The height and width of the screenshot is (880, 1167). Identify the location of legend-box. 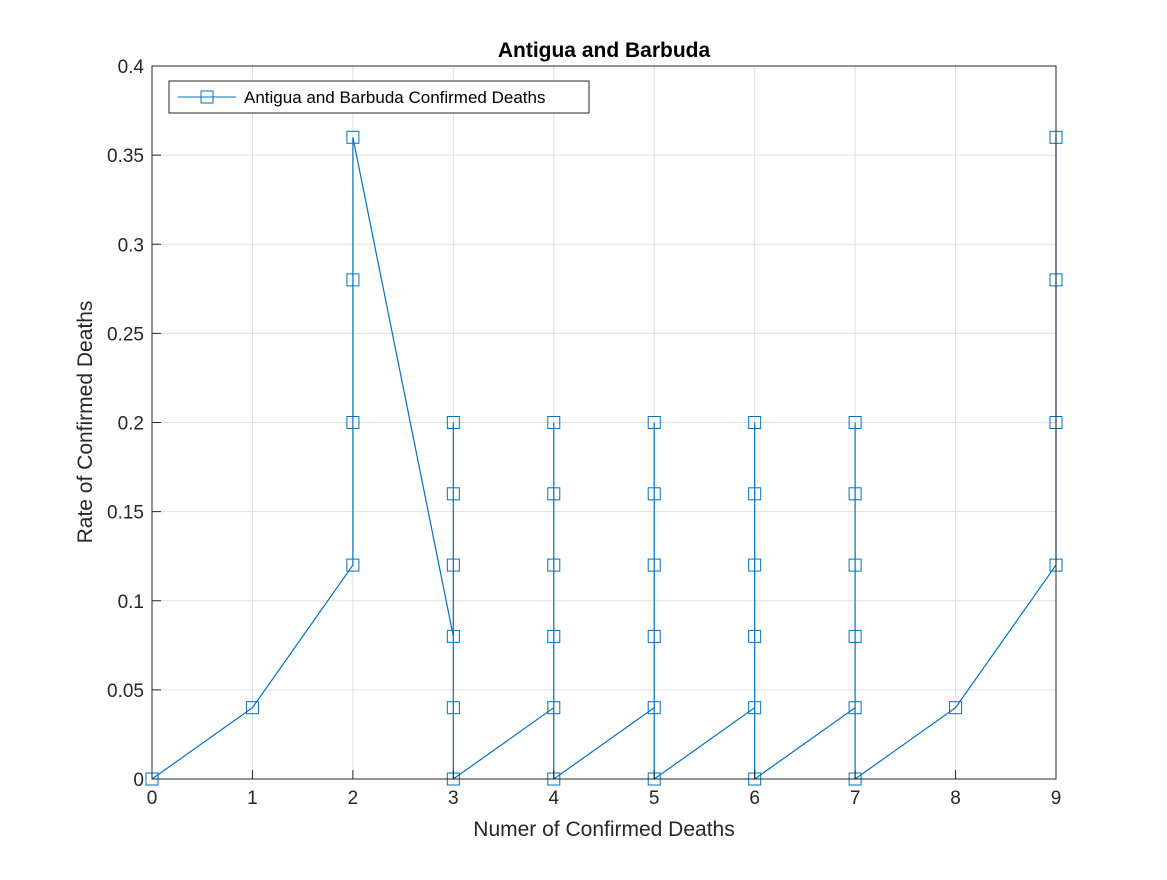
(379, 97).